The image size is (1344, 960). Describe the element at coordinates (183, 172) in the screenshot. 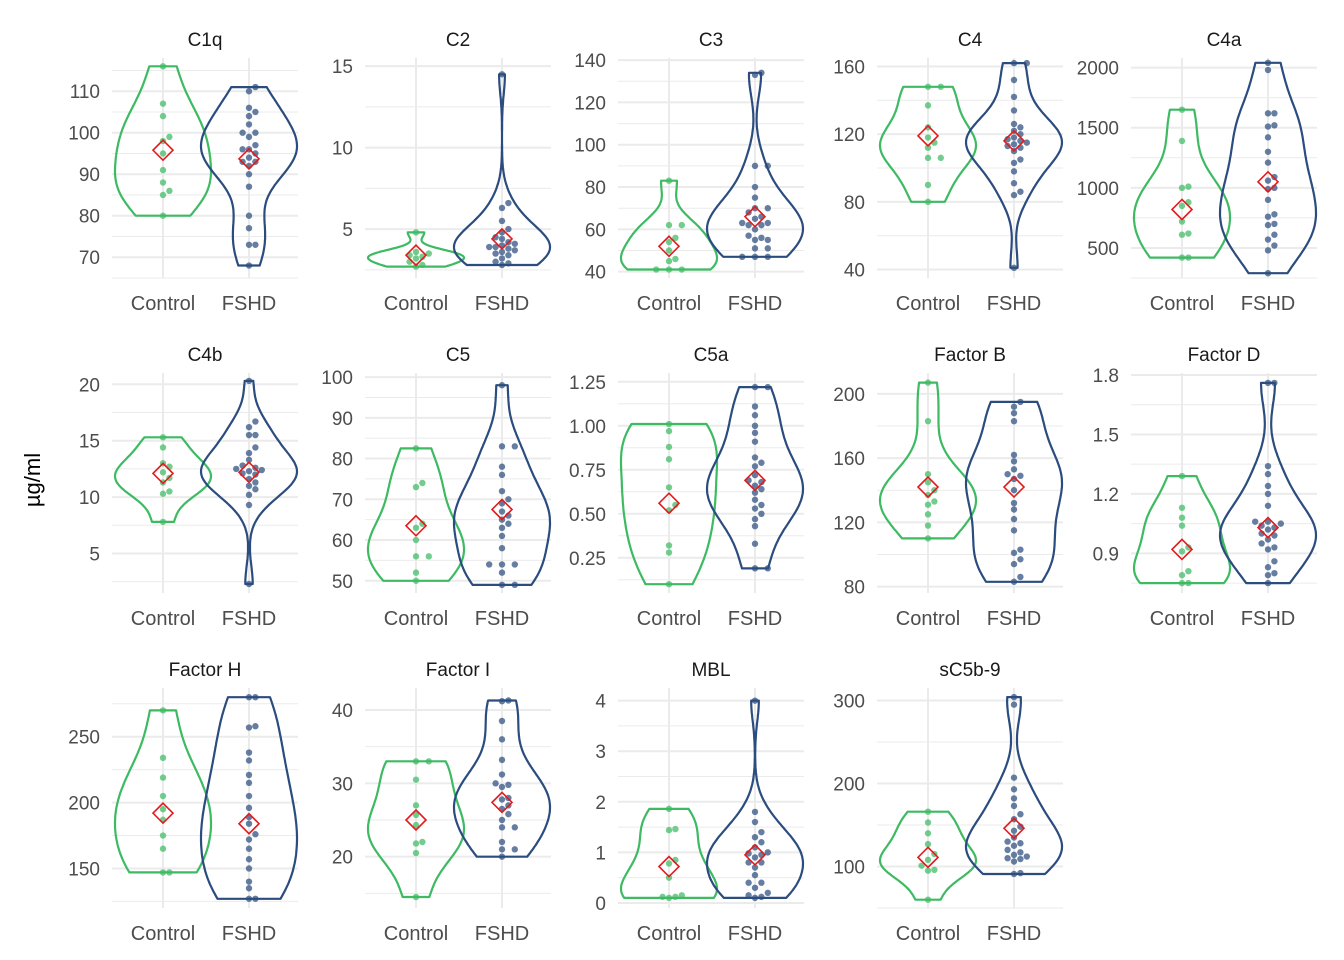

I see `panel-c1q: 70 80 90 100 110 C1q Control FSHD` at that location.